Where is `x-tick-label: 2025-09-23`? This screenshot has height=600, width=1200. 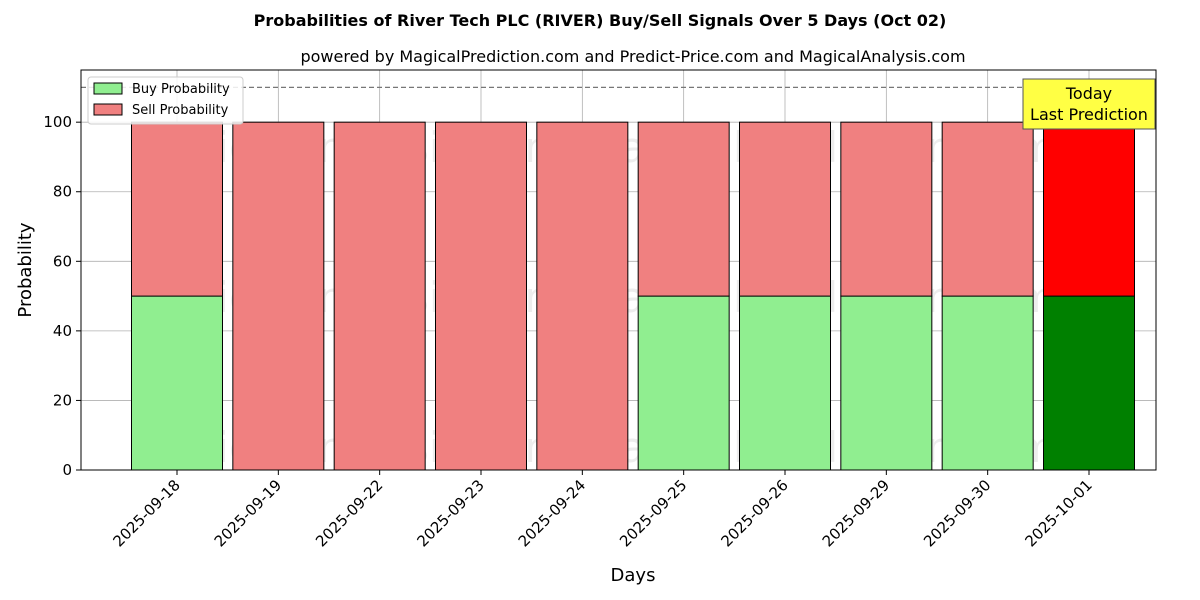 x-tick-label: 2025-09-23 is located at coordinates (450, 513).